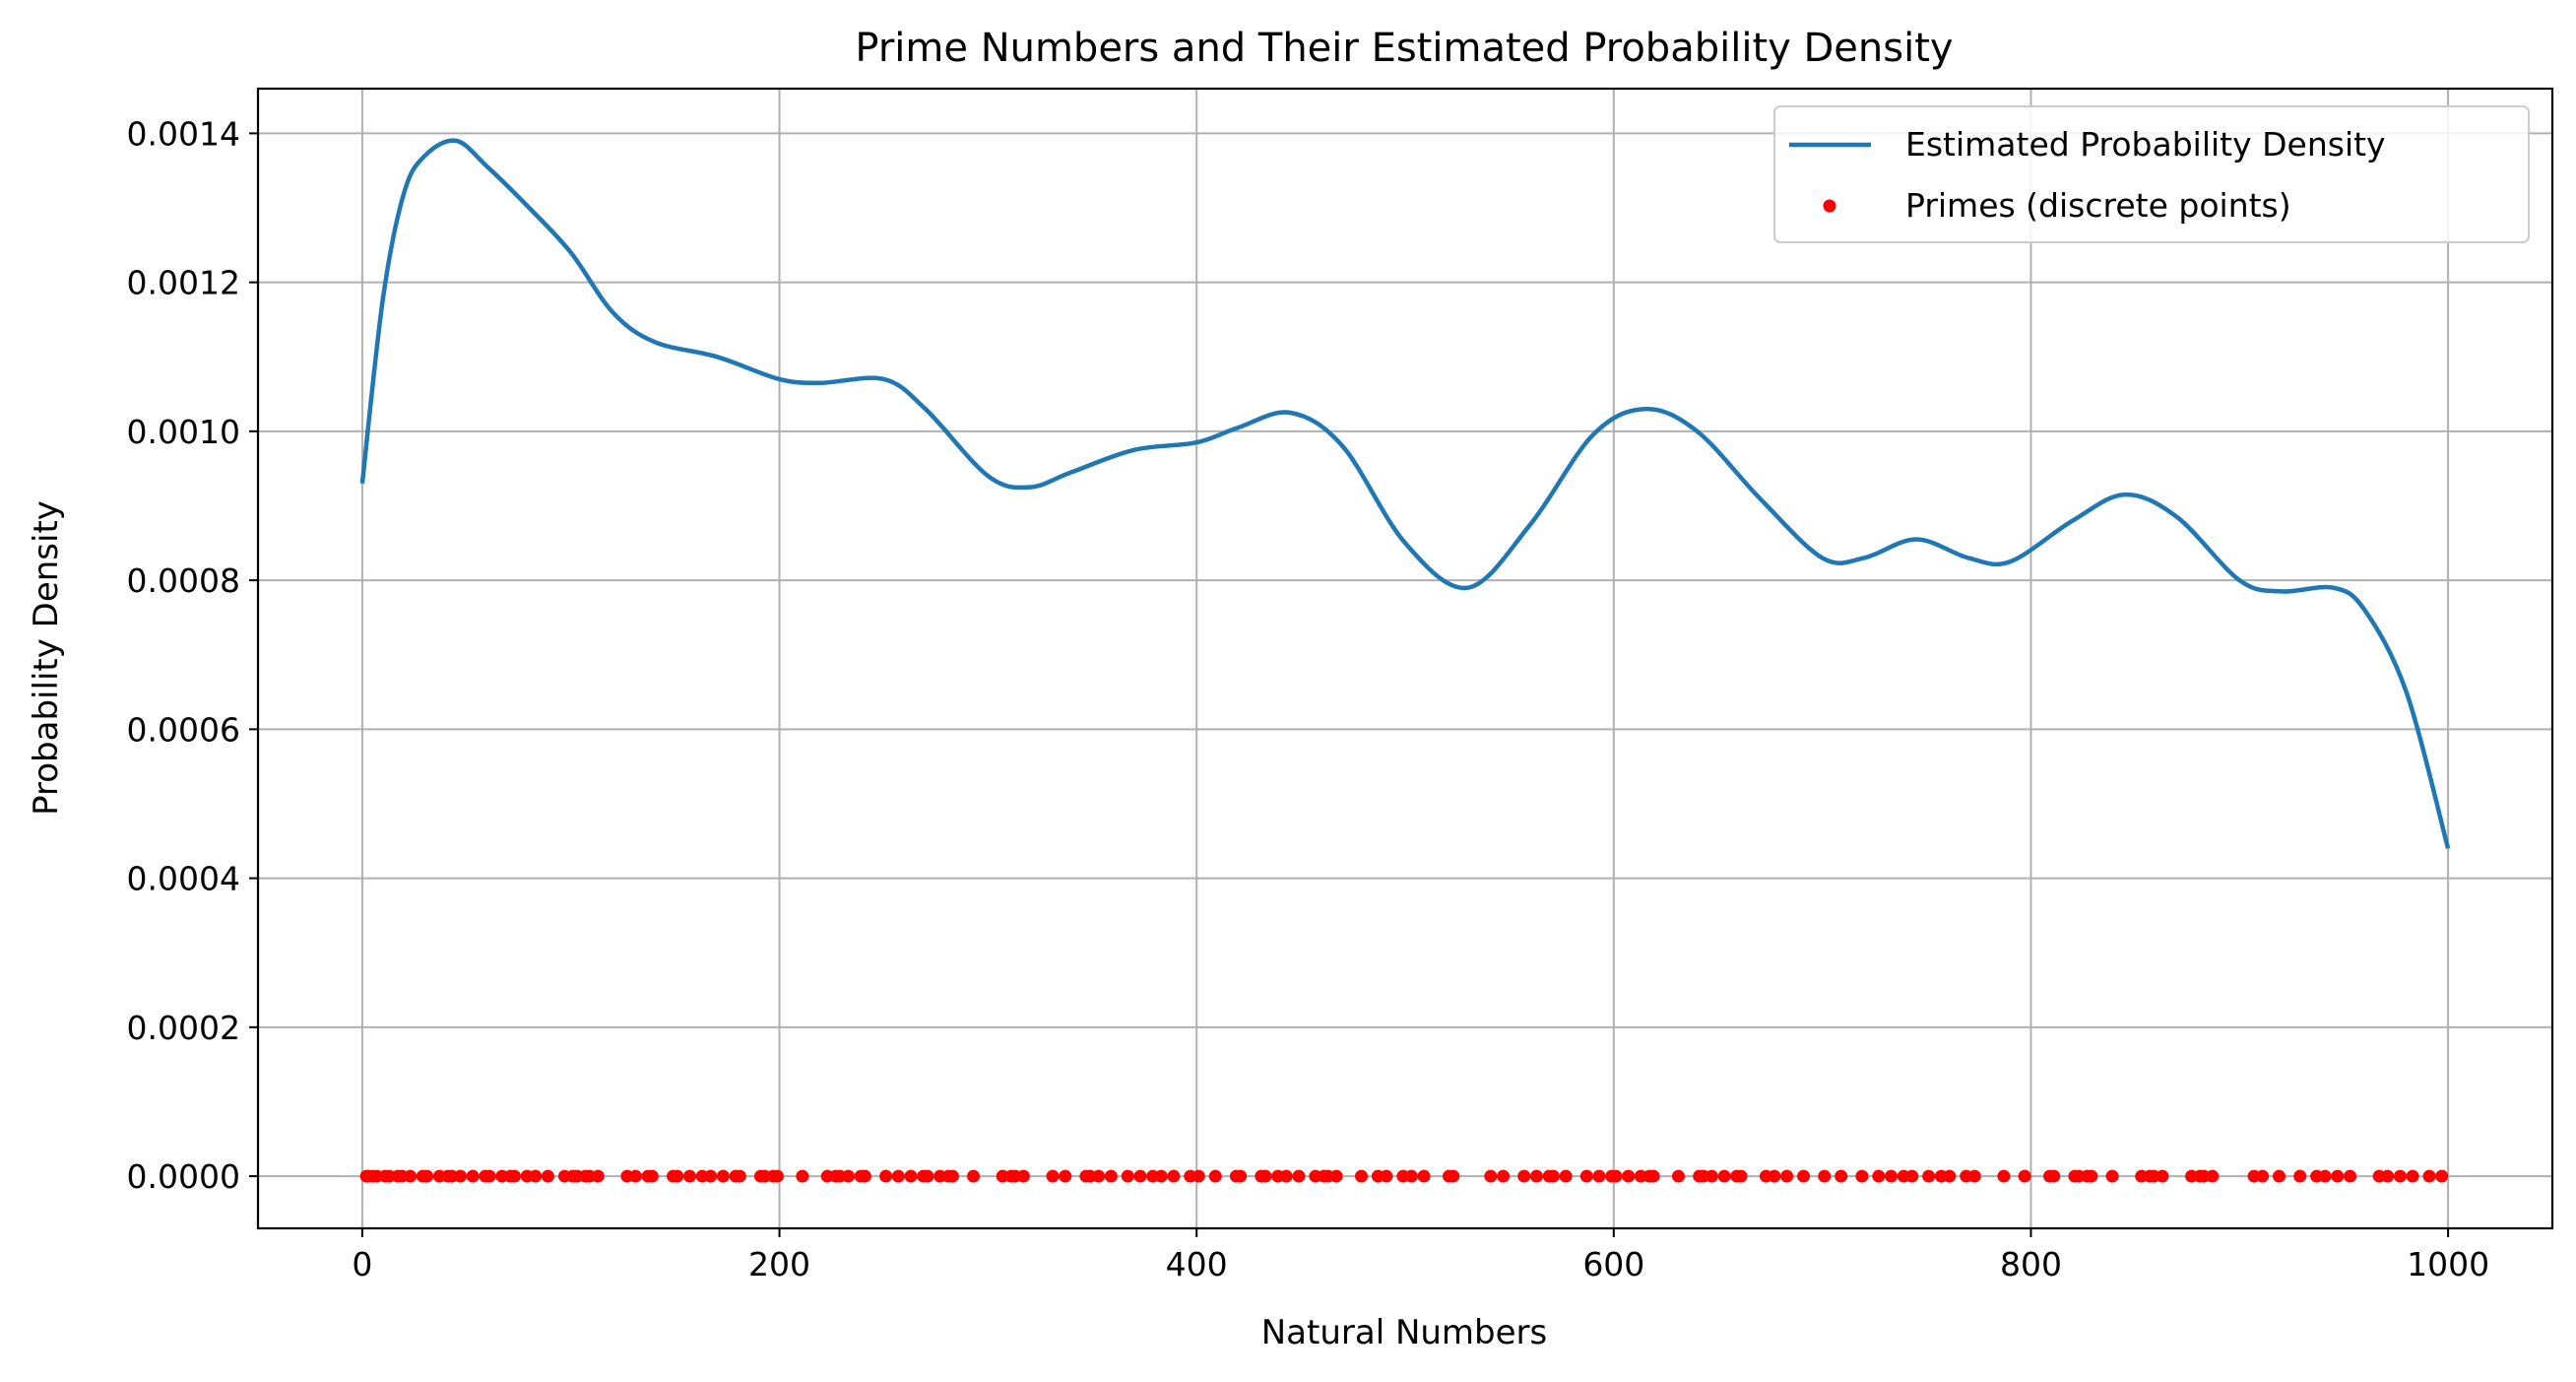 This screenshot has width=2576, height=1382. I want to click on x-tick-label: 1000, so click(2448, 1264).